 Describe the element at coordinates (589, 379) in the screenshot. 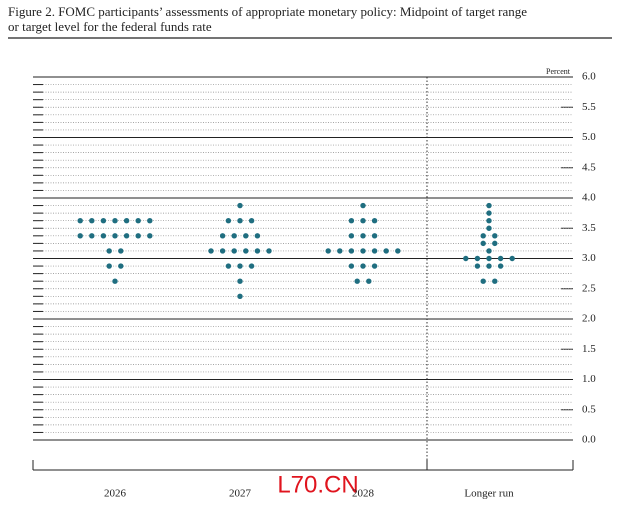

I see `y-tick-label: 1.0` at that location.